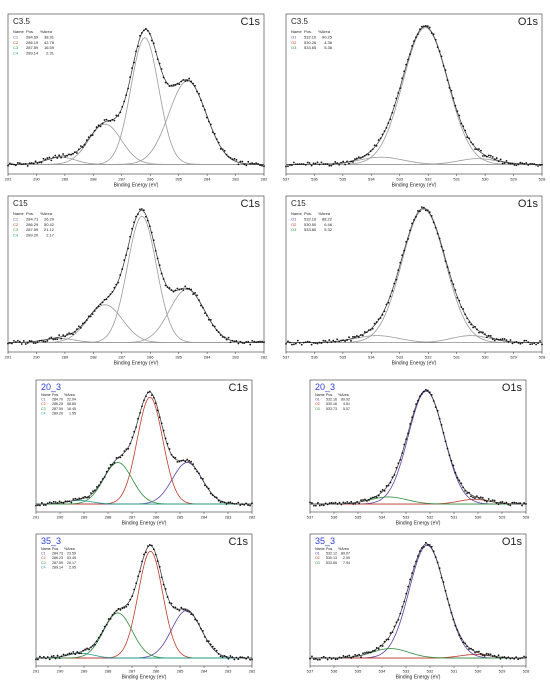 The image size is (550, 686). What do you see at coordinates (8, 179) in the screenshot?
I see `x-tick-label: 291` at bounding box center [8, 179].